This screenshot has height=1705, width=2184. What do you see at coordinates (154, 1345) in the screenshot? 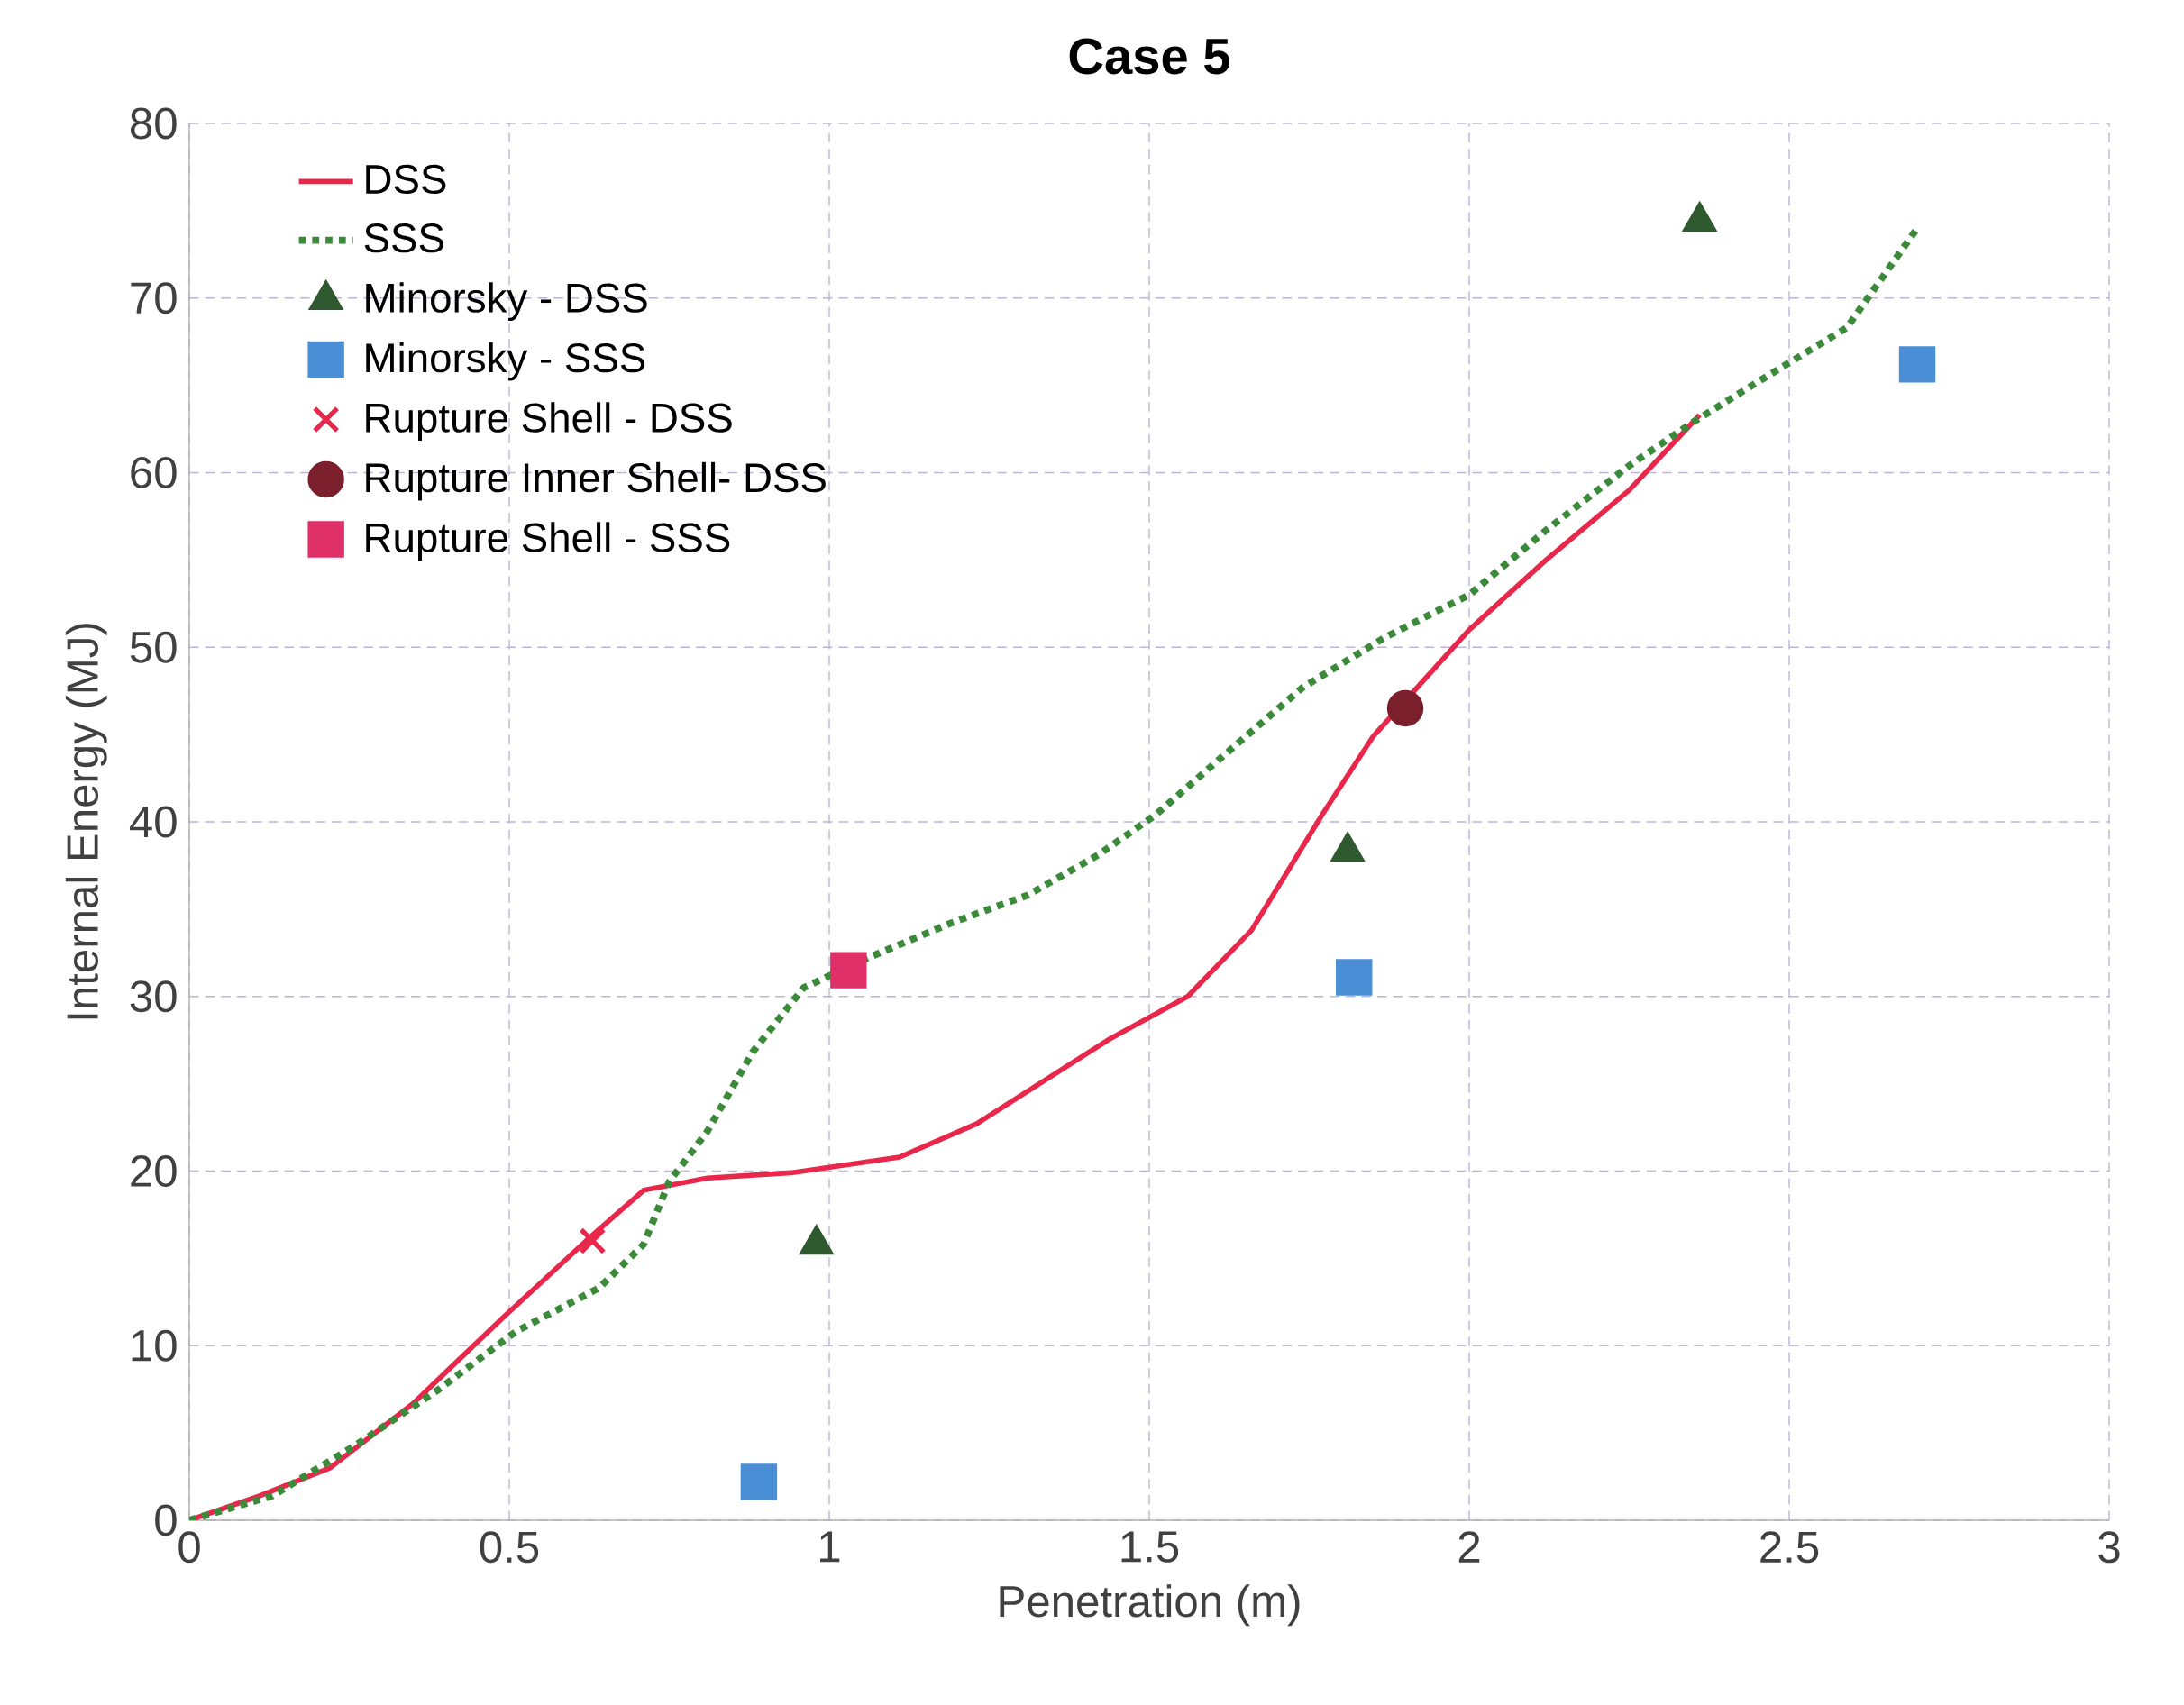
I see `y-tick-label: 10` at bounding box center [154, 1345].